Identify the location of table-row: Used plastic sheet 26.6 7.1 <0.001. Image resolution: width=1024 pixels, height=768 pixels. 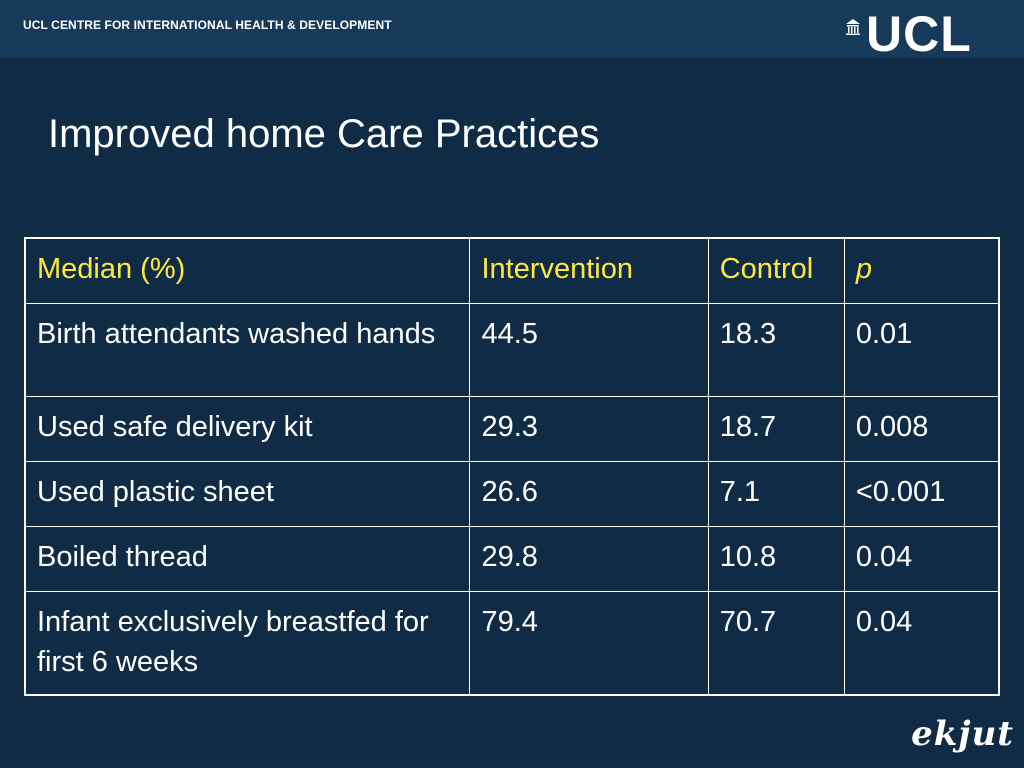
(512, 494).